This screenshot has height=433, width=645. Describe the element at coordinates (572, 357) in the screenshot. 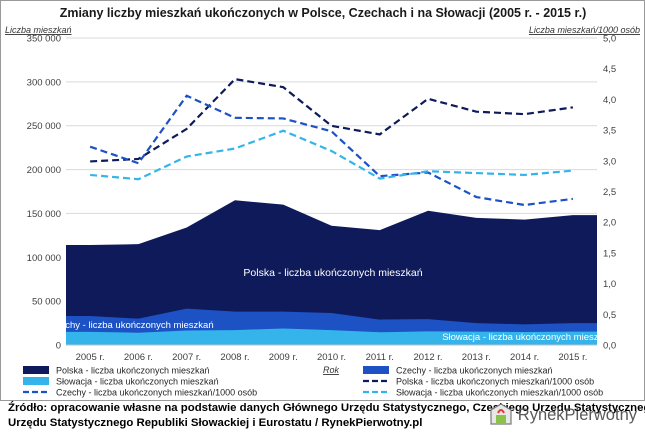

I see `x-tick-label: 2015 r.` at that location.